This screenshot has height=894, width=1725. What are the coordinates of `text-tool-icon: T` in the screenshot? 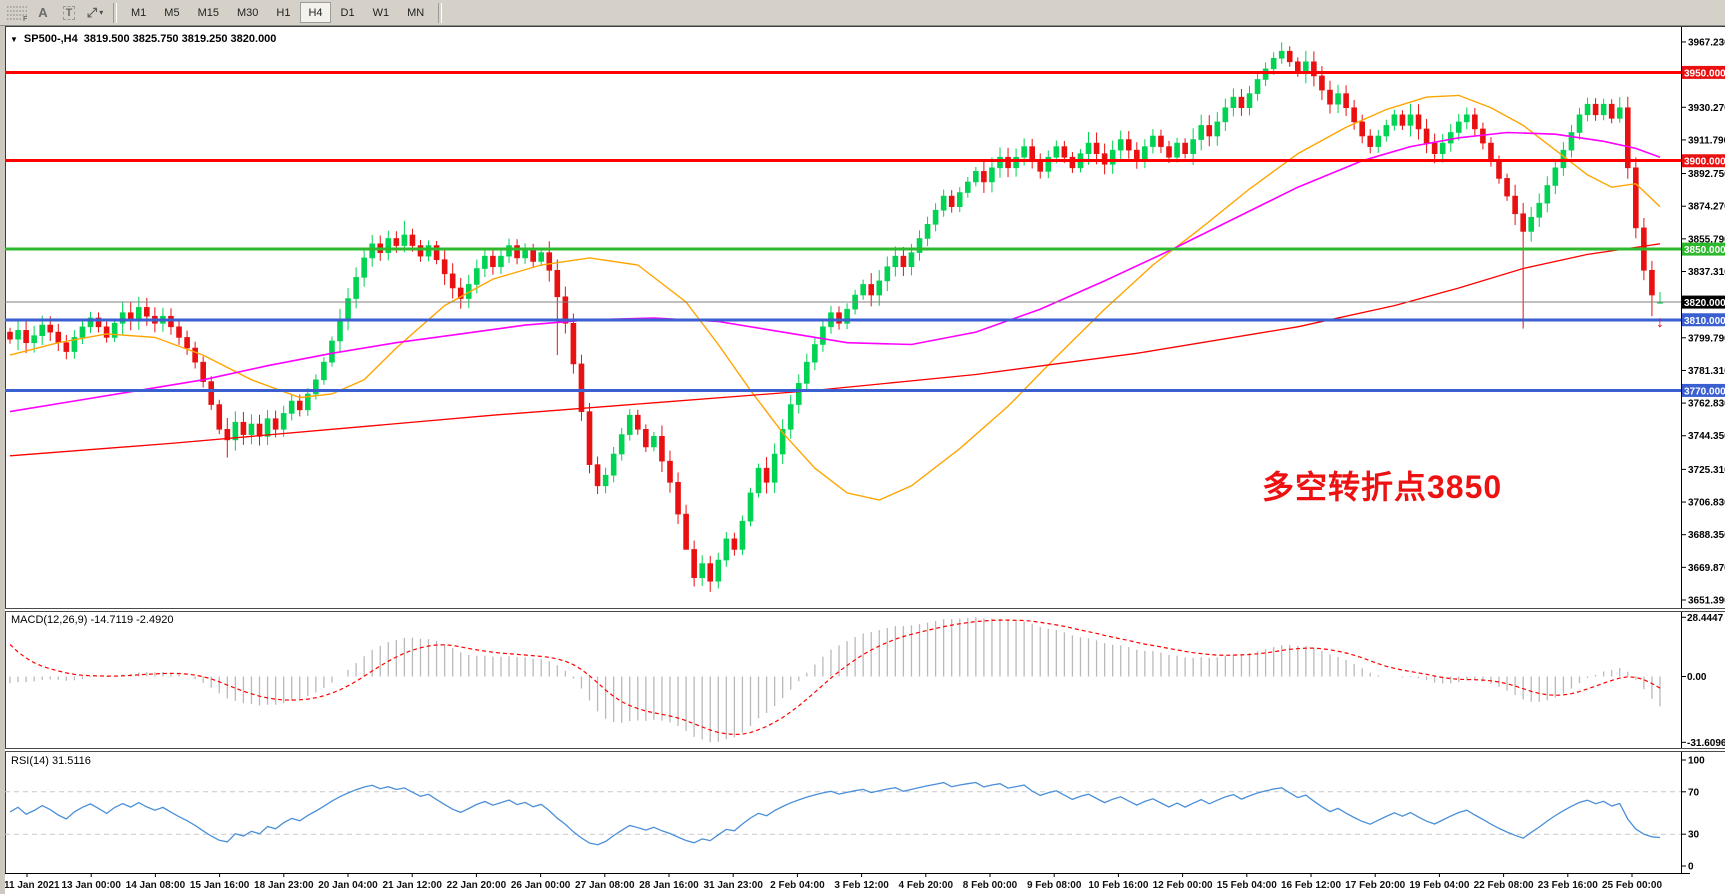 It's located at (69, 12).